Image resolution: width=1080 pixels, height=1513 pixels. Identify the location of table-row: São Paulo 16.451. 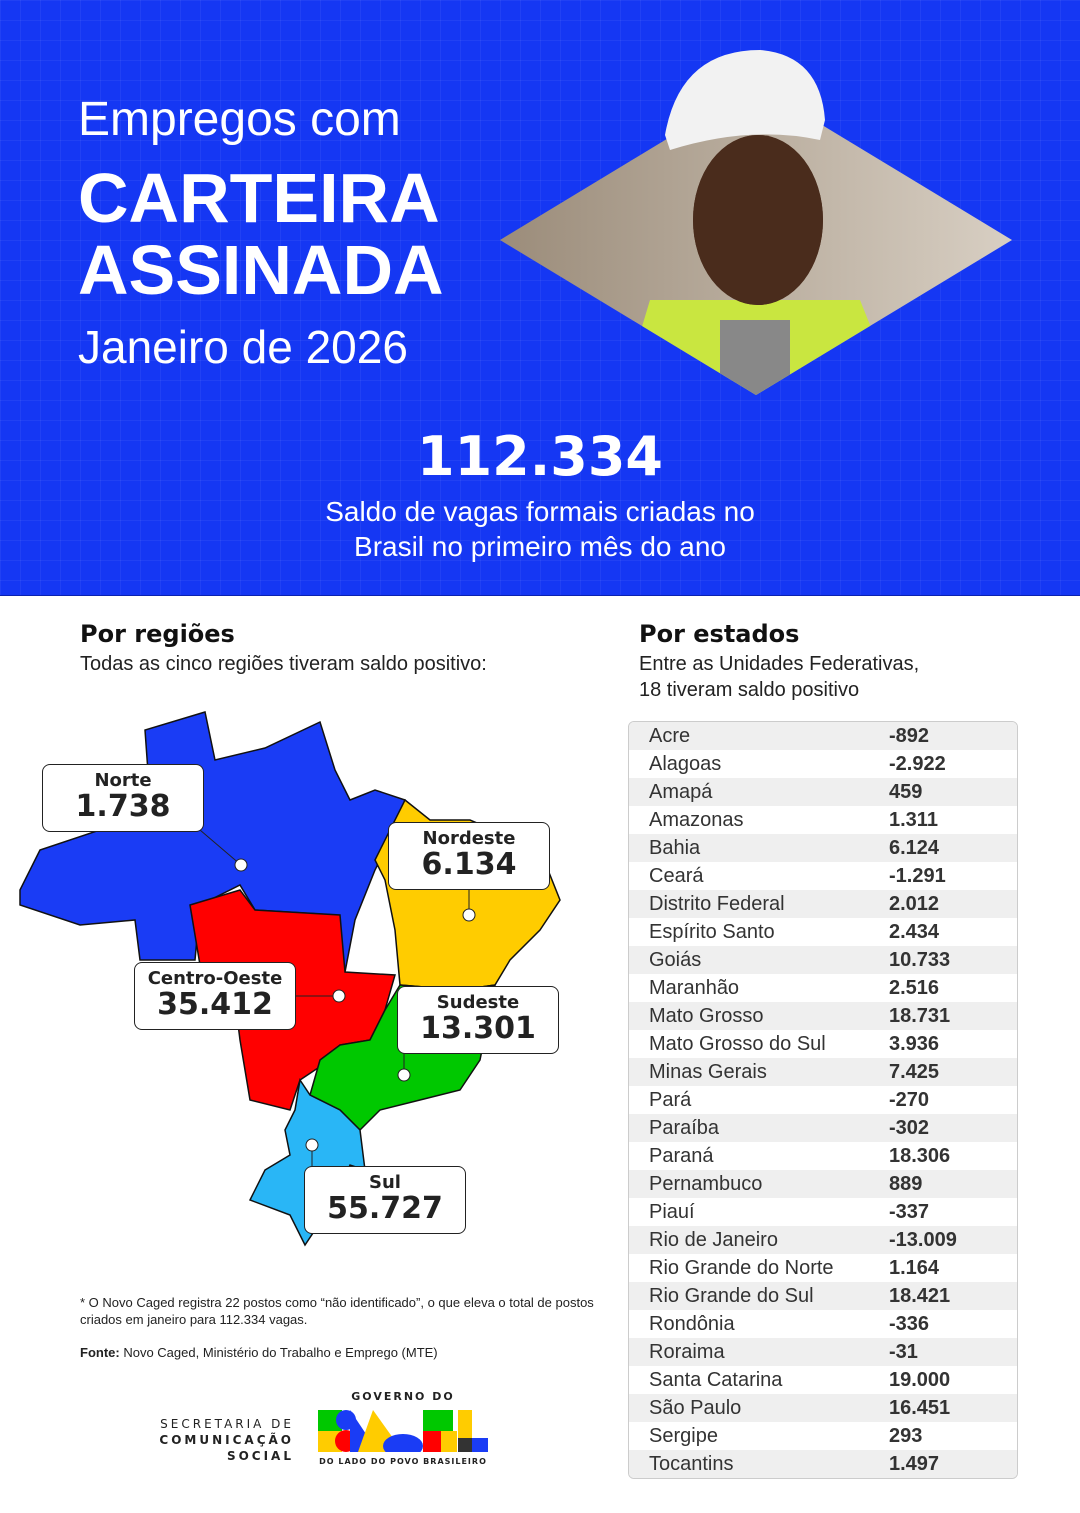
(823, 1408).